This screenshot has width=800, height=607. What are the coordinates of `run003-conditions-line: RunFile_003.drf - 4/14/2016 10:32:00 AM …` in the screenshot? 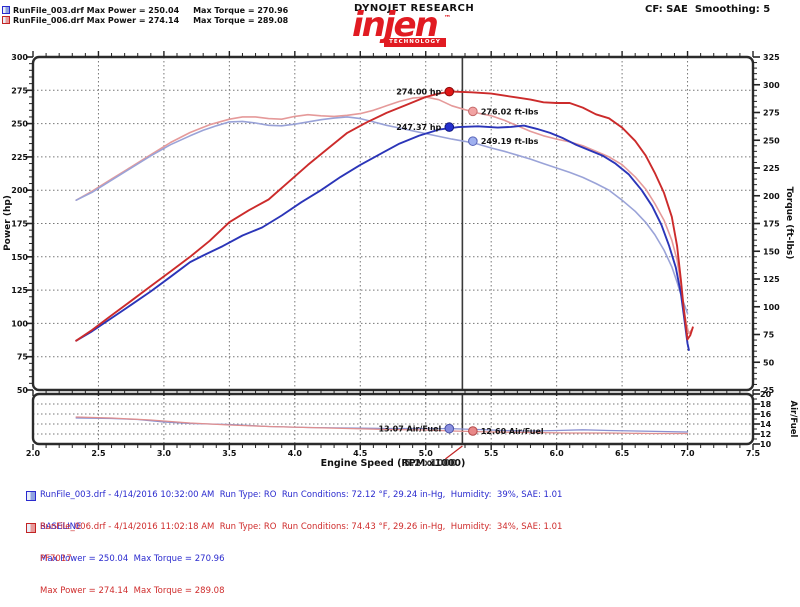 It's located at (301, 495).